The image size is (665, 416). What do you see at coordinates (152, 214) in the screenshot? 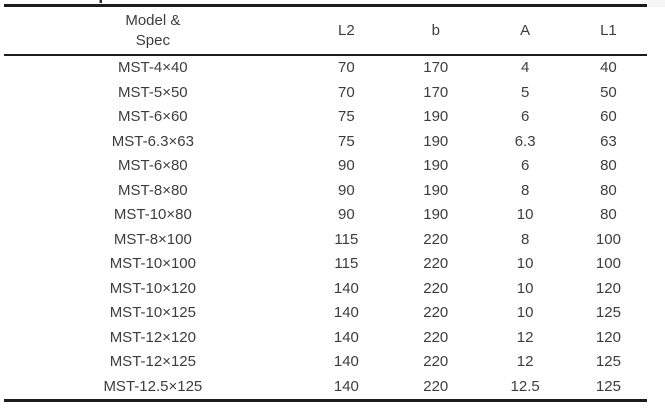
I see `cell-model: MST-10×80` at bounding box center [152, 214].